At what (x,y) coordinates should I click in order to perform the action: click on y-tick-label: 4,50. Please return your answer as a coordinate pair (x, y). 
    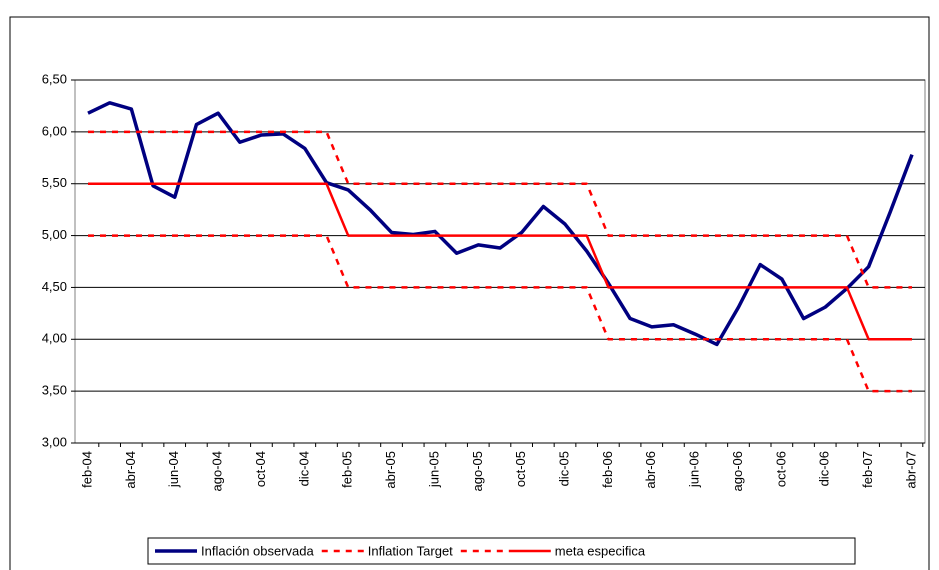
    Looking at the image, I should click on (54, 286).